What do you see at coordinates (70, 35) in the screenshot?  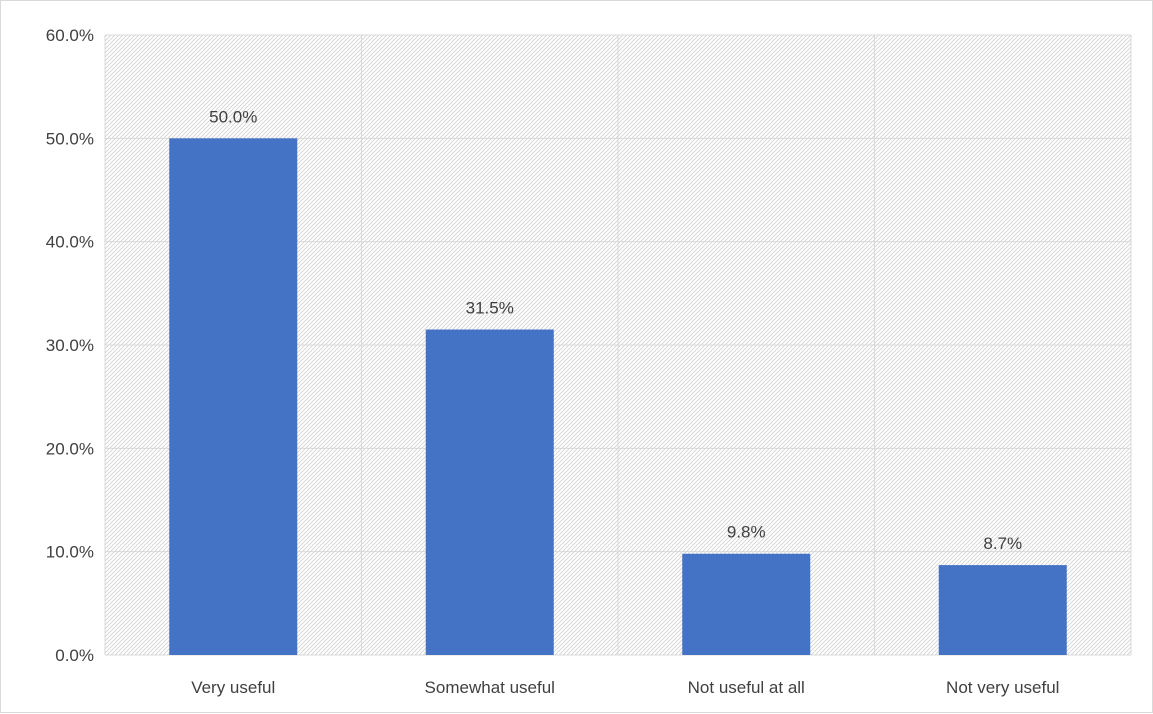 I see `y-tick-label: 60.0%` at bounding box center [70, 35].